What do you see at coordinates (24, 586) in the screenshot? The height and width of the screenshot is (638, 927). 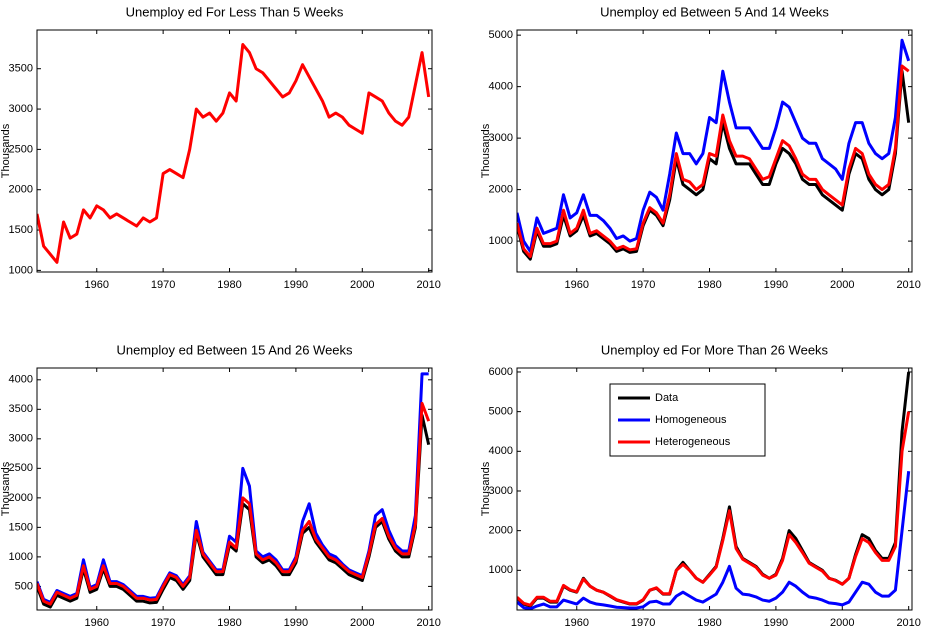 I see `y-tick-label: 500` at bounding box center [24, 586].